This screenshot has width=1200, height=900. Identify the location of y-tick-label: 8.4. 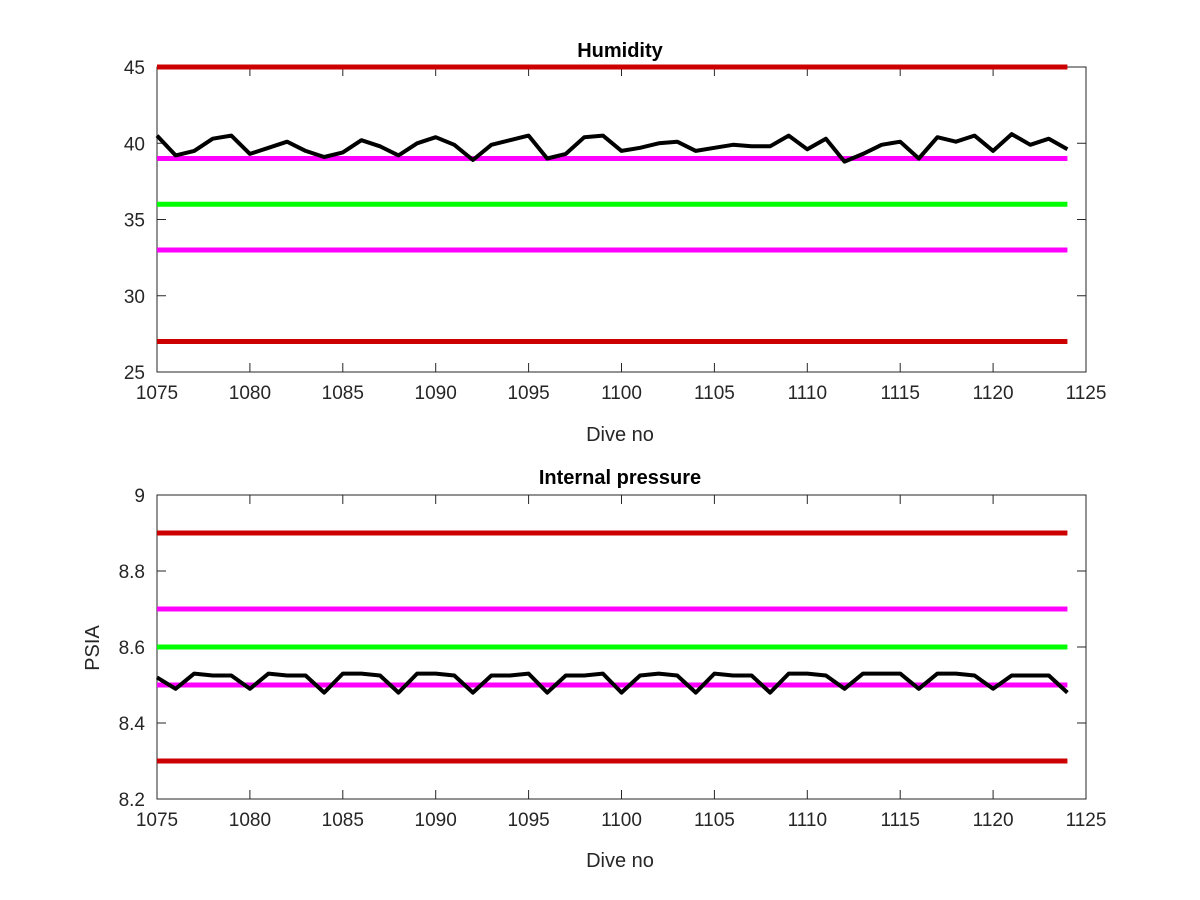
(132, 724).